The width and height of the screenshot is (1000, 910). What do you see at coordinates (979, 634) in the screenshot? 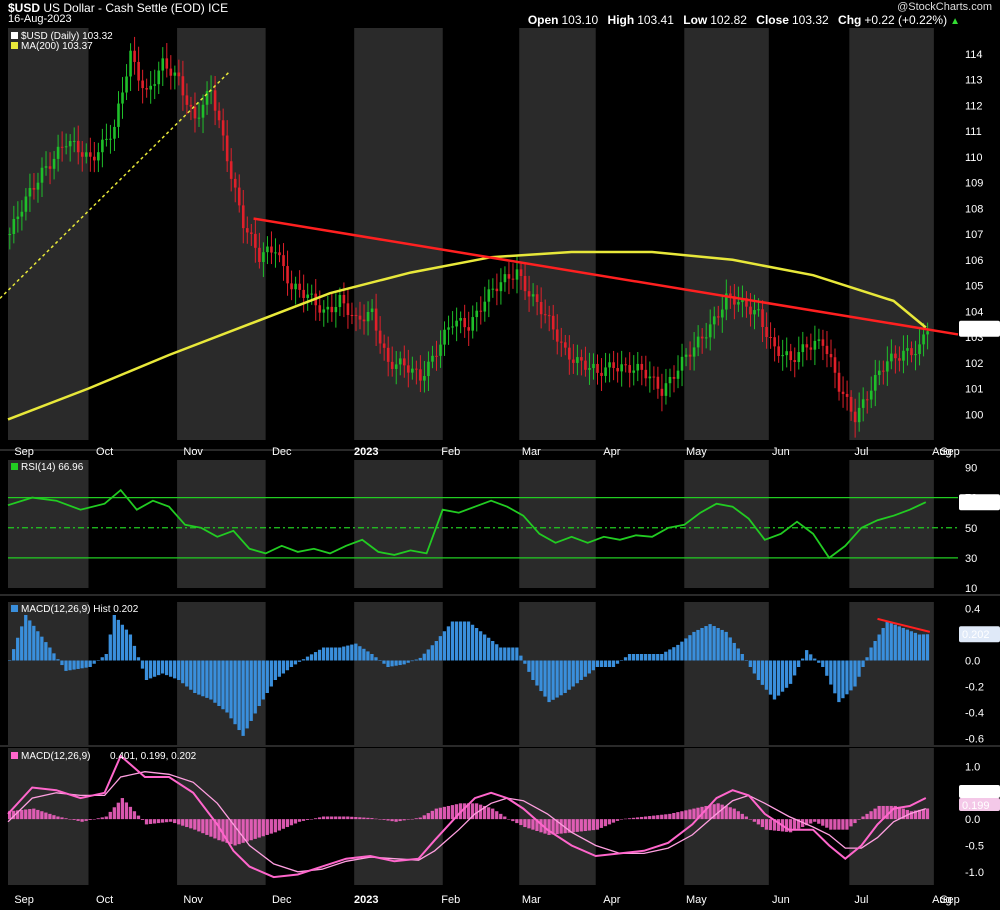
I see `hist-last-tag` at bounding box center [979, 634].